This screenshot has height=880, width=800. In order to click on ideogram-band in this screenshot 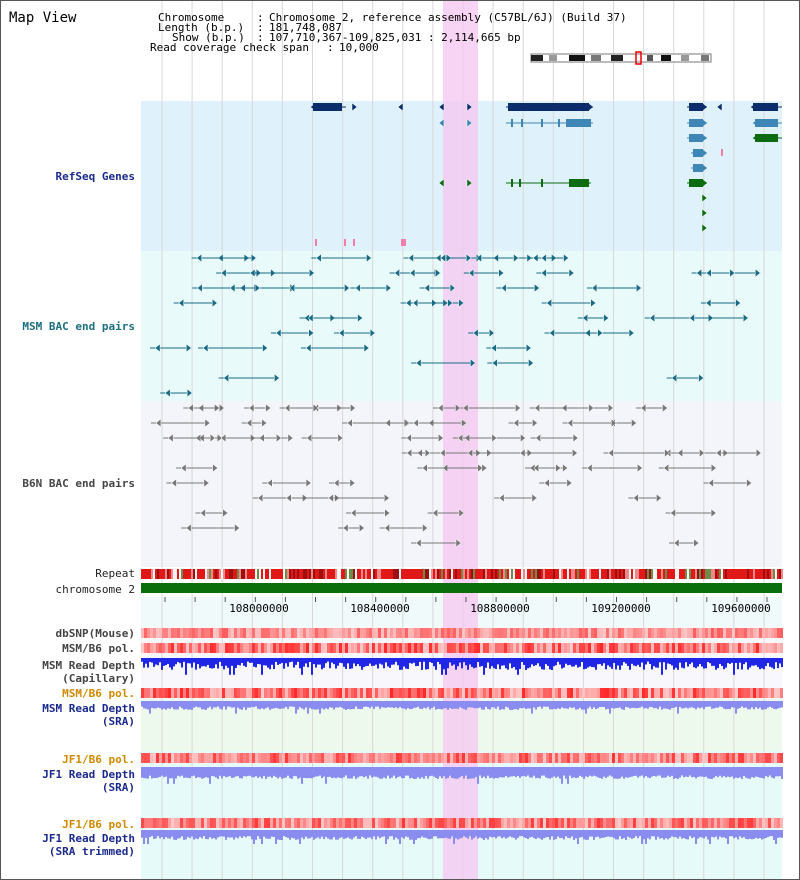, I will do `click(650, 58)`.